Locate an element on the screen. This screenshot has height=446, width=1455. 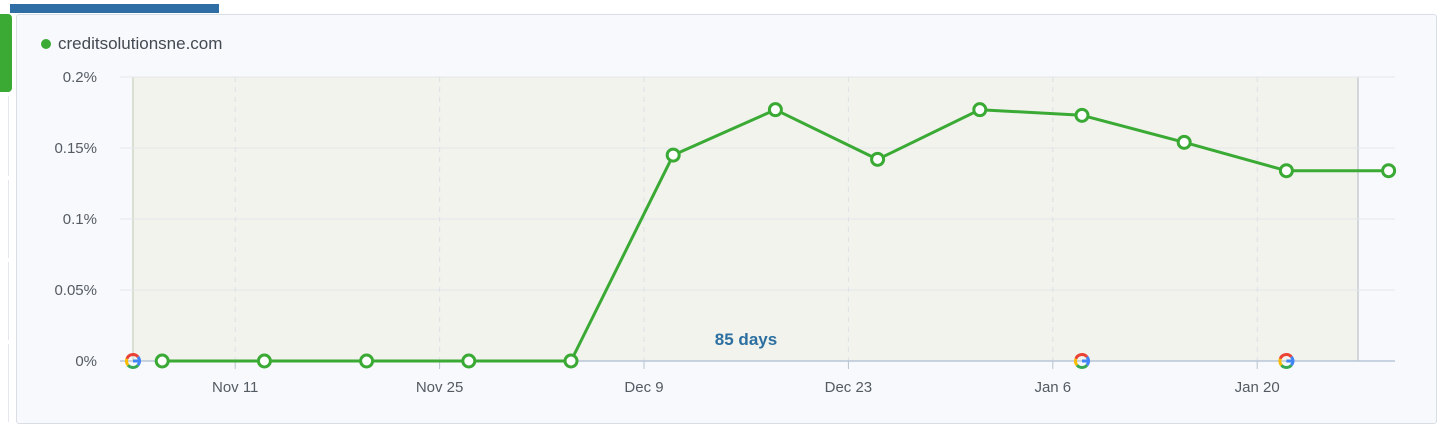
y-tick-label: 0% is located at coordinates (86, 361).